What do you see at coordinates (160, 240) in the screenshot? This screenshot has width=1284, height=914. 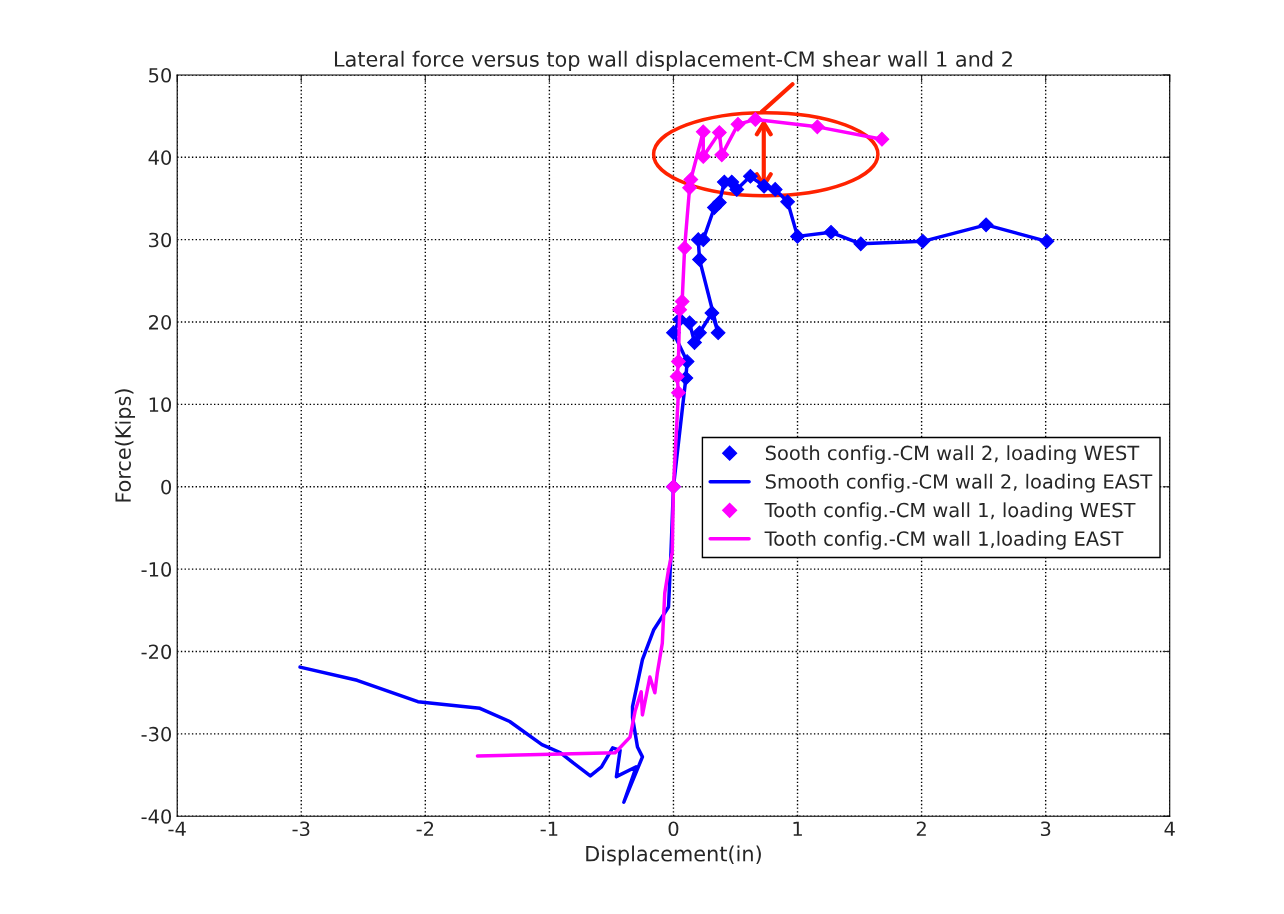 I see `y-tick-label: 30` at bounding box center [160, 240].